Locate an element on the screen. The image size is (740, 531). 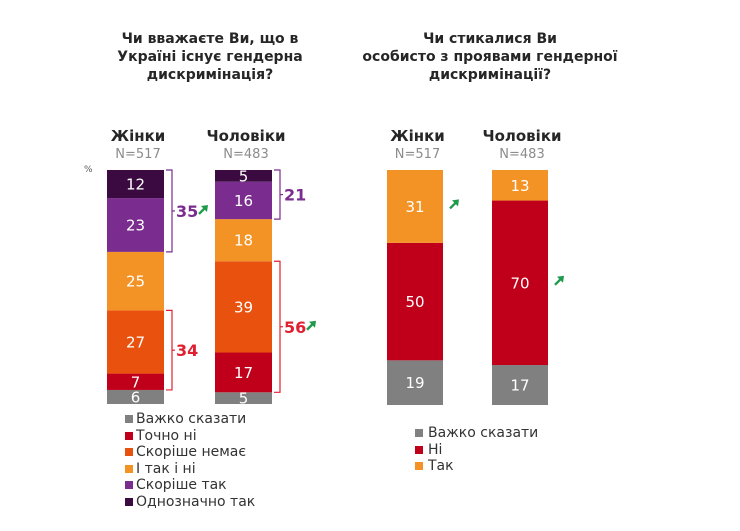
chart2-title-line: особисто з проявами гендерної is located at coordinates (490, 57).